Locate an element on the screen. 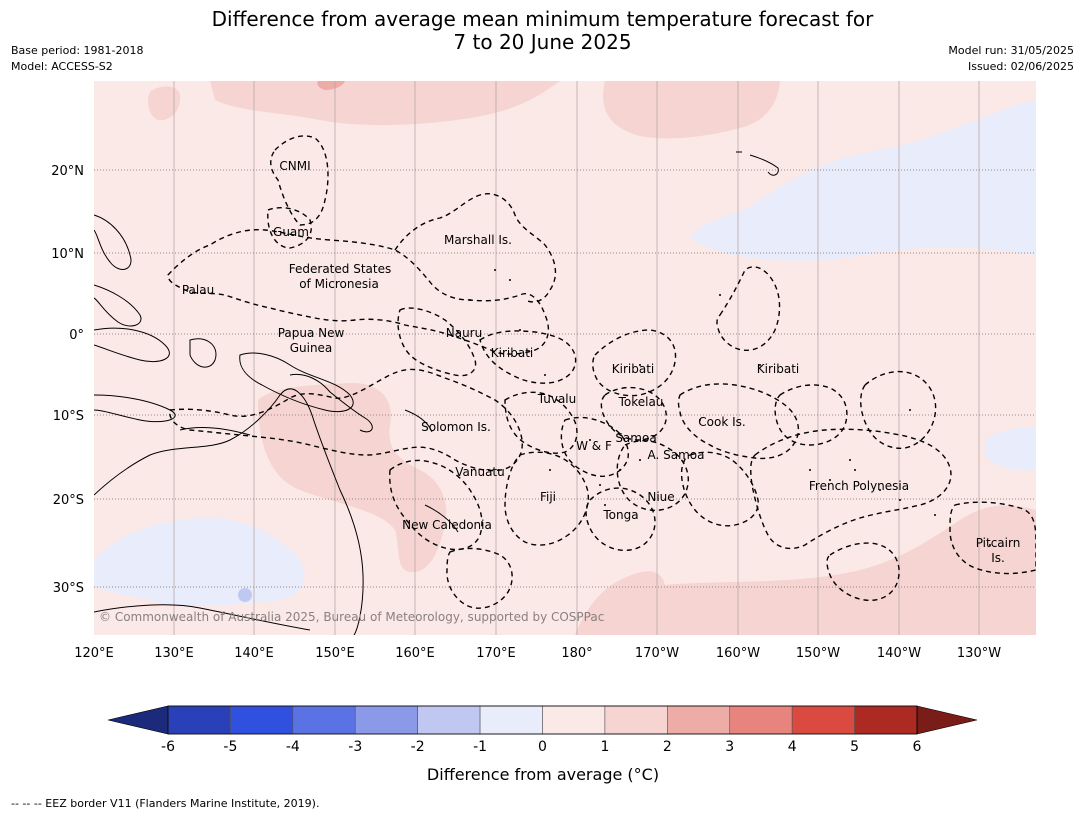  colorbar-tick-label: 4 is located at coordinates (792, 747).